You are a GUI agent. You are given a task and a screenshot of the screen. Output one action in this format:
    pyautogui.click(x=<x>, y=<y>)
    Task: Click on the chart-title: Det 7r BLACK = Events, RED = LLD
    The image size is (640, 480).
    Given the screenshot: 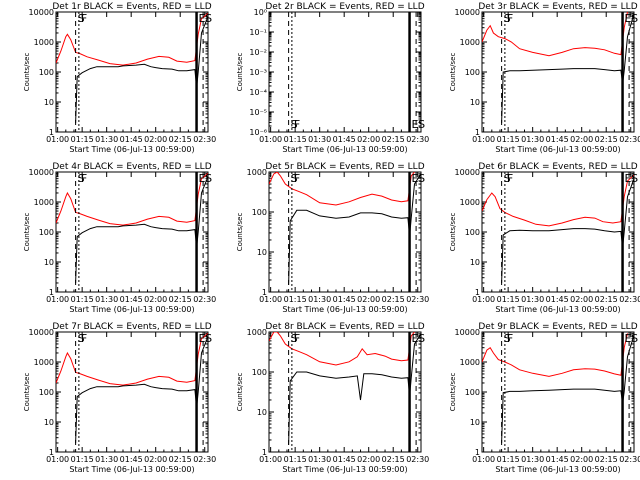 What is the action you would take?
    pyautogui.click(x=131, y=327)
    